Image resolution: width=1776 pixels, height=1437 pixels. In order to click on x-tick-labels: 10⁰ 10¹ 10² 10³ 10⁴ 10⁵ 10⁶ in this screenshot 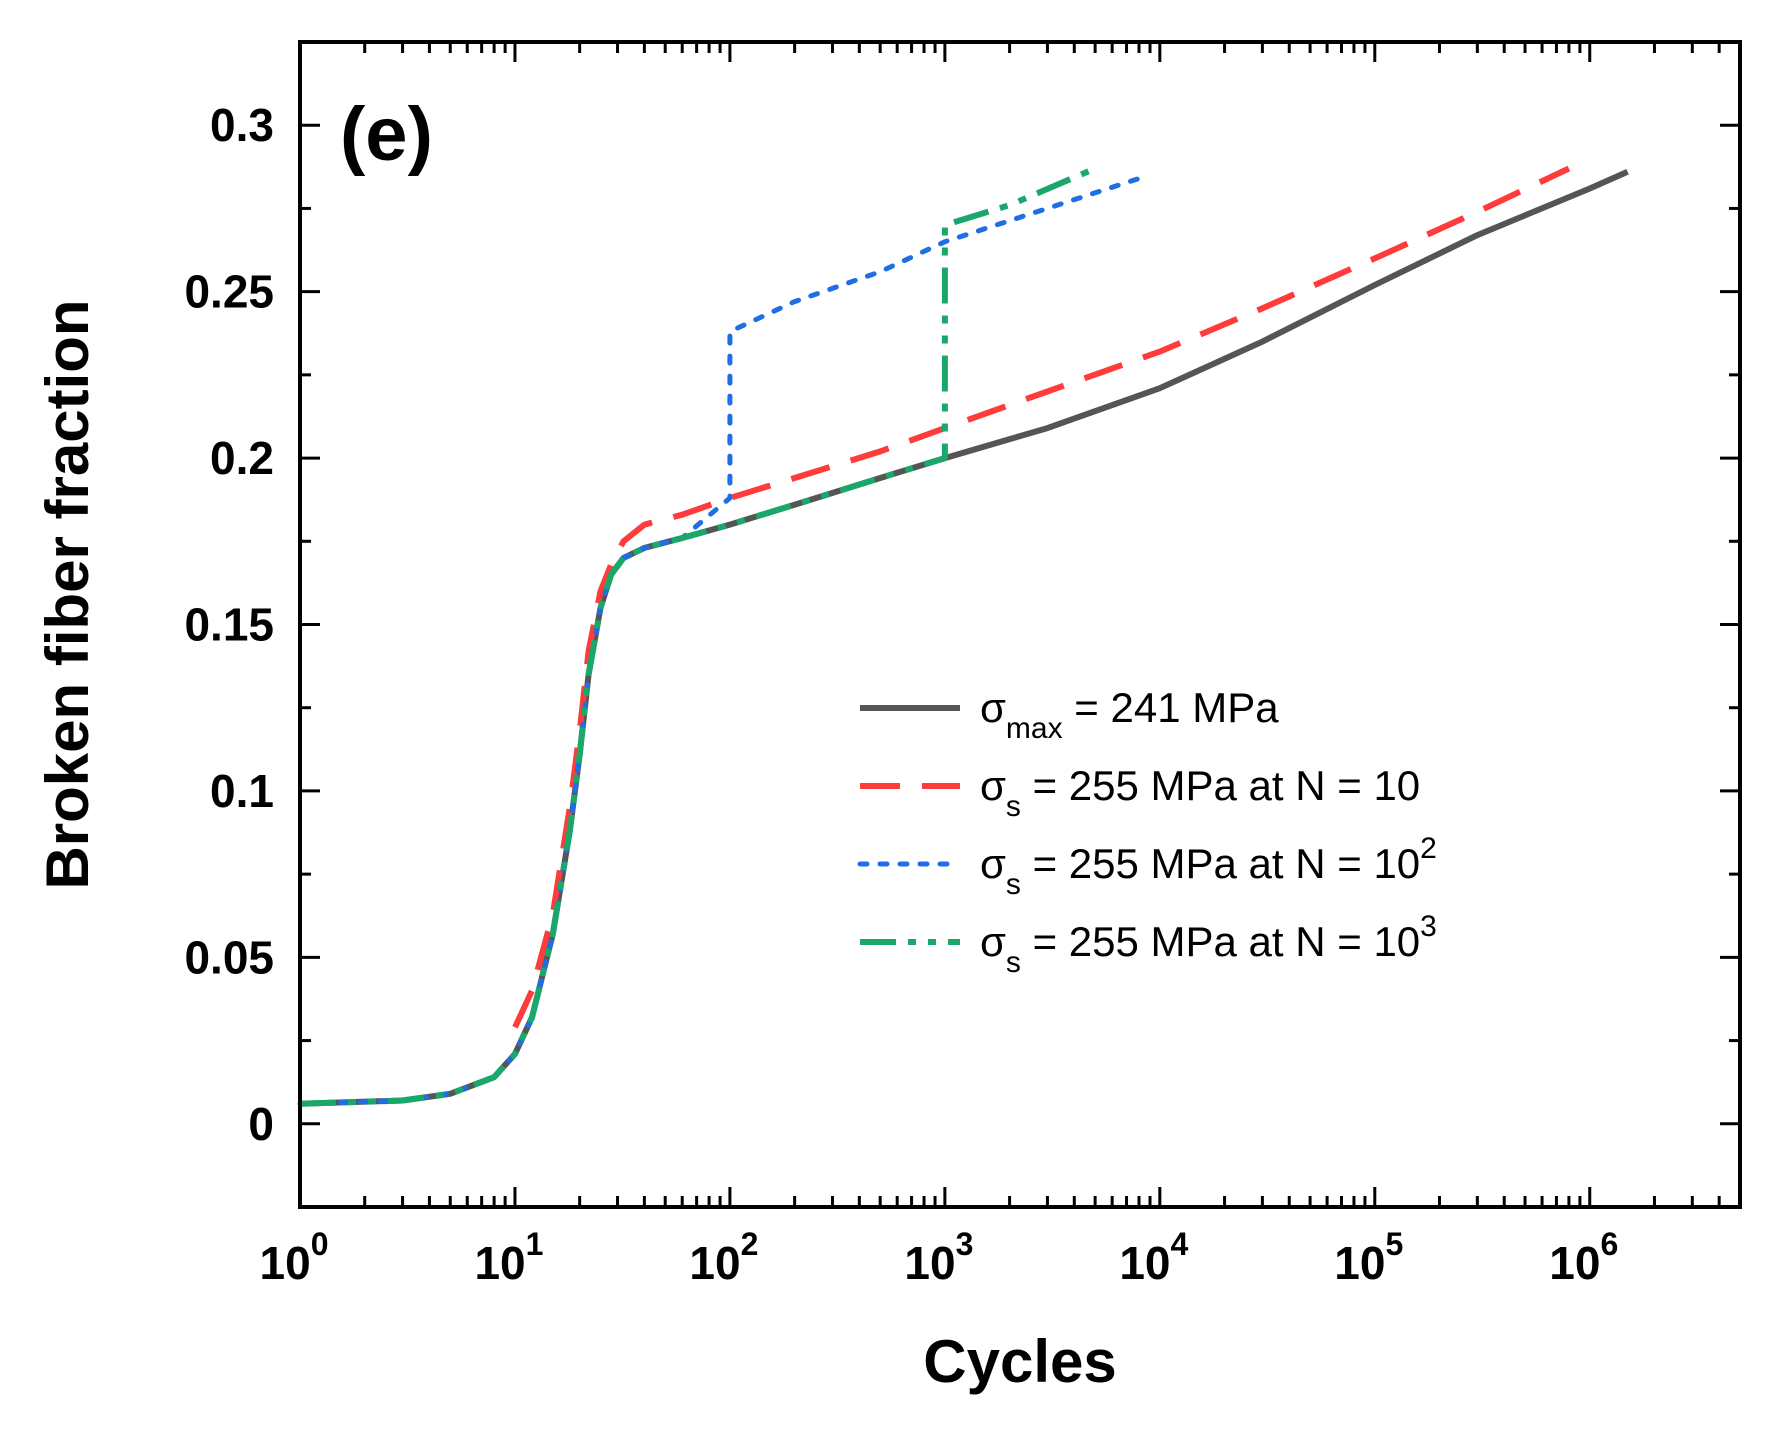, I will do `click(939, 1257)`.